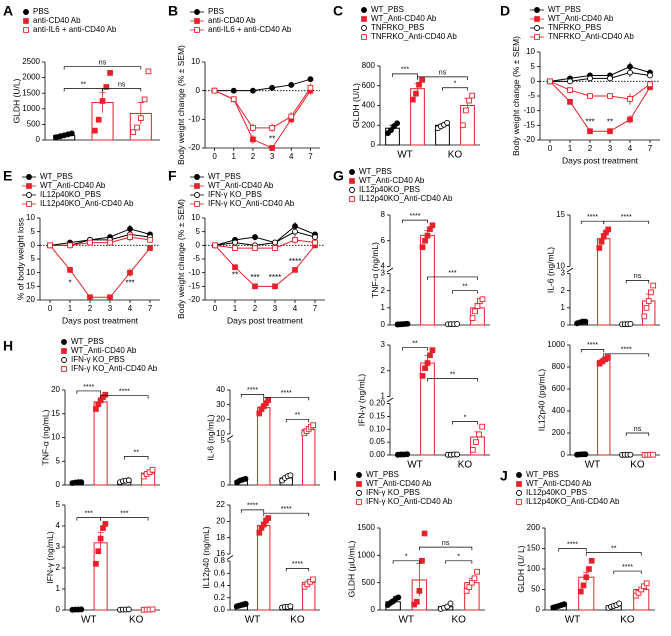 This screenshot has width=671, height=636. I want to click on y-tick-label: 4, so click(58, 525).